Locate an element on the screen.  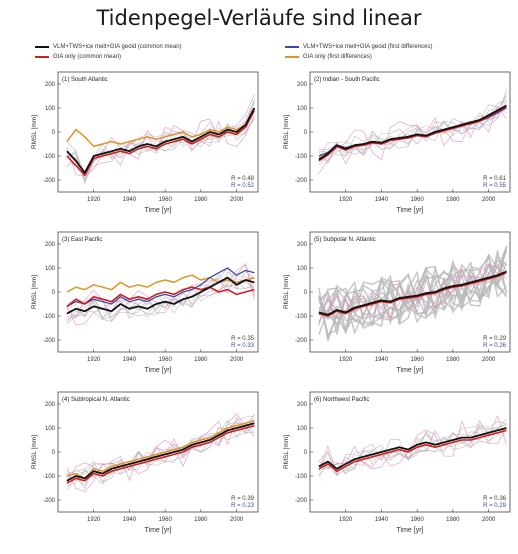
legend-entry: GIA only (first differences) is located at coordinates (358, 57).